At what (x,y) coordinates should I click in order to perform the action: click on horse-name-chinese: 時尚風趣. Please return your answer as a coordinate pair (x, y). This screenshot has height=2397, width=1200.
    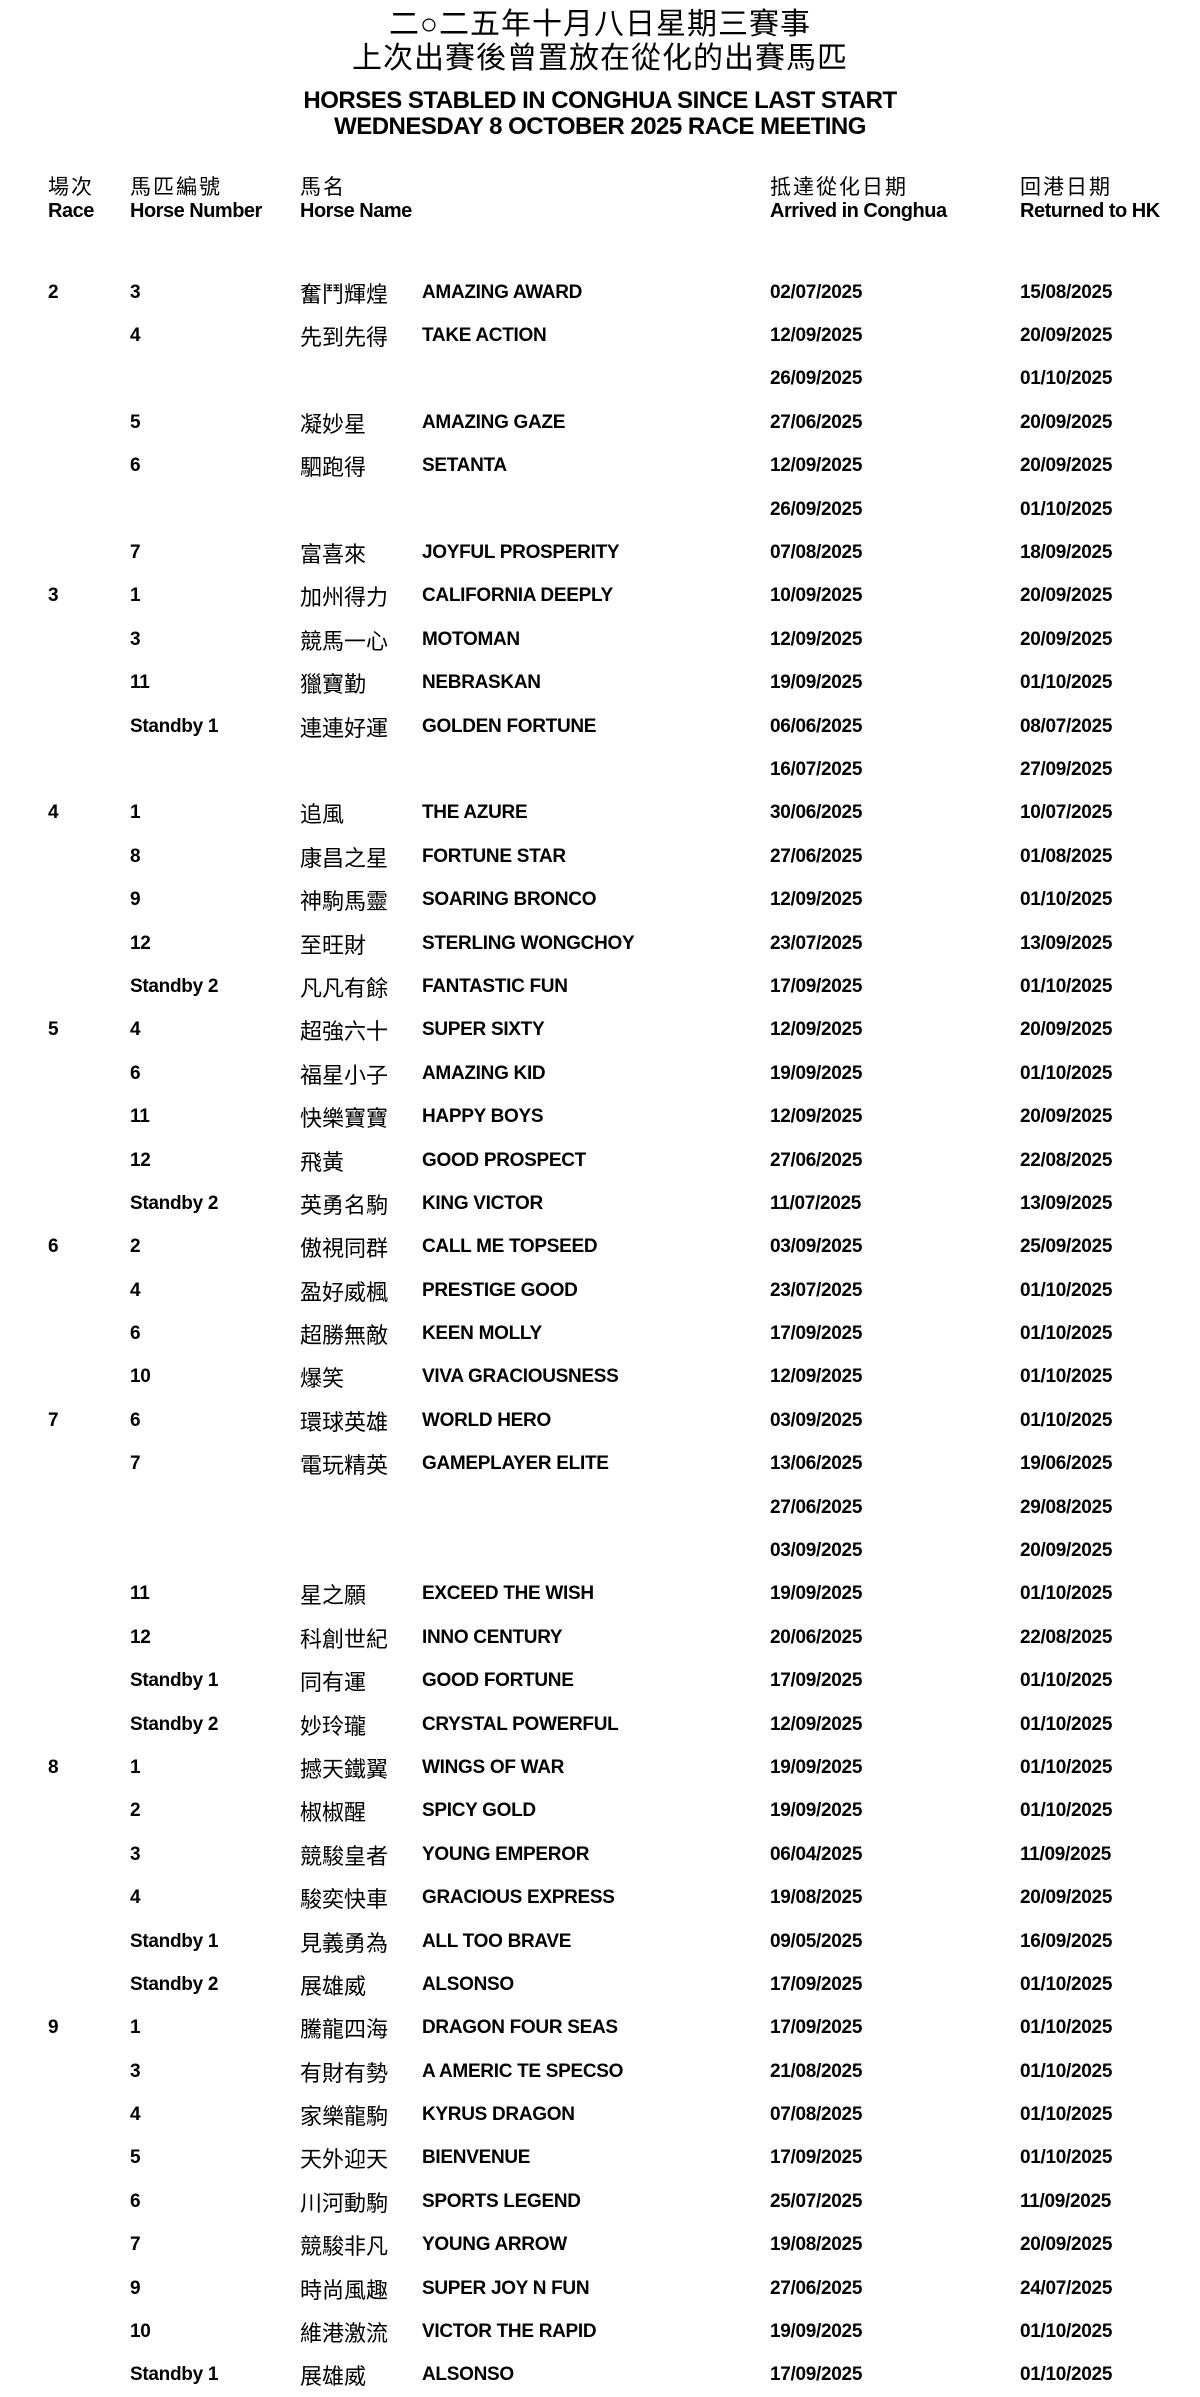
    Looking at the image, I should click on (344, 2290).